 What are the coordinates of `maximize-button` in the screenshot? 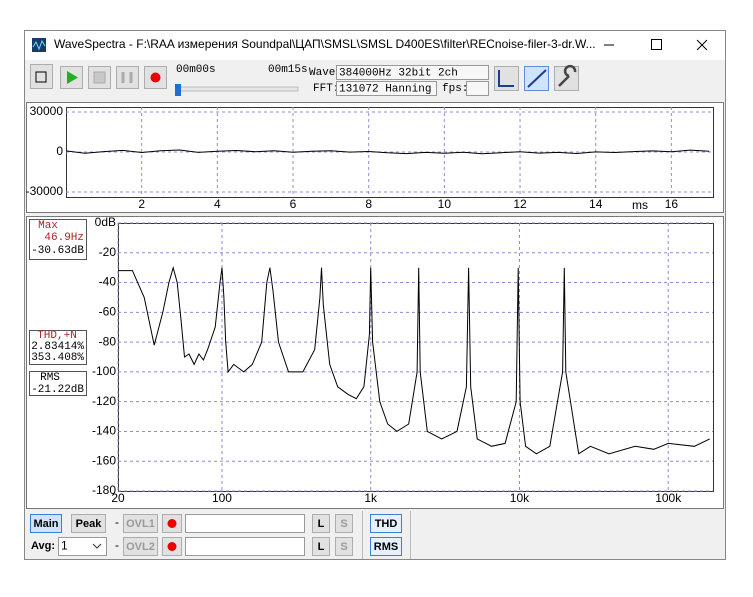 It's located at (656, 44).